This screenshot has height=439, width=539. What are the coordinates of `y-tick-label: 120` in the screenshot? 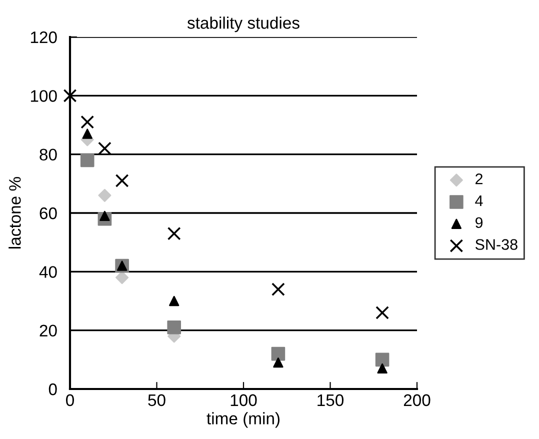 It's located at (43, 37).